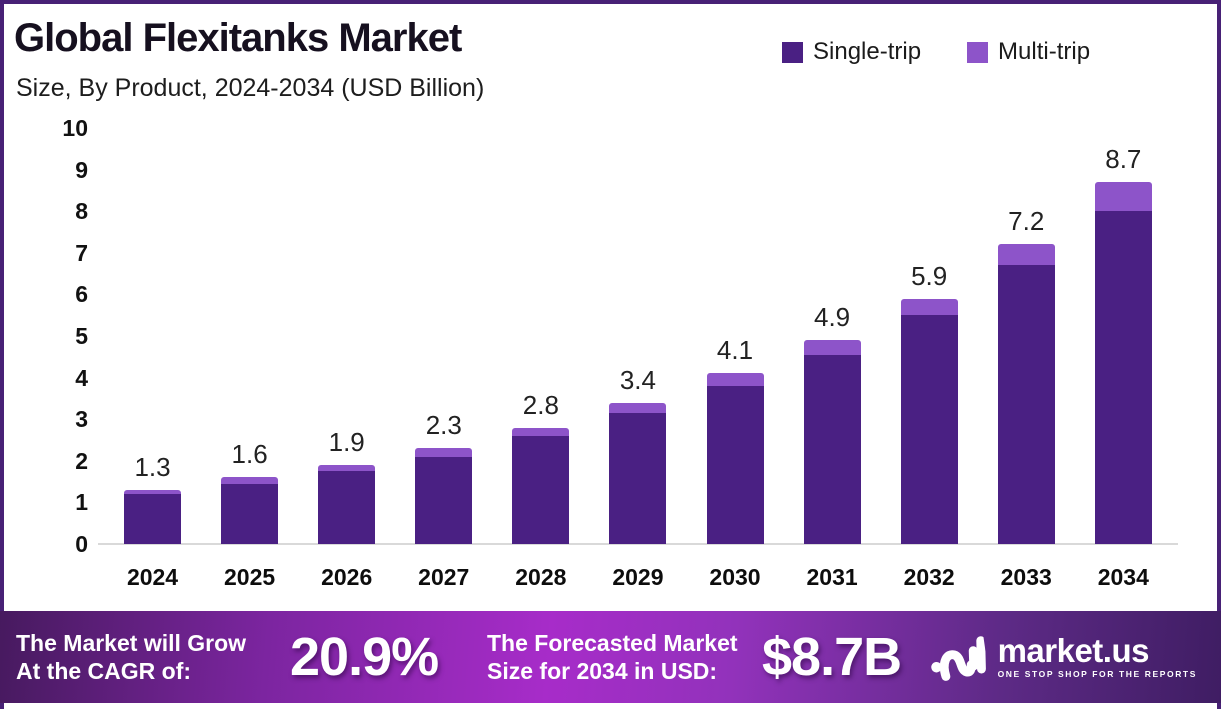  What do you see at coordinates (81, 336) in the screenshot?
I see `y-axis-tick-5: 5` at bounding box center [81, 336].